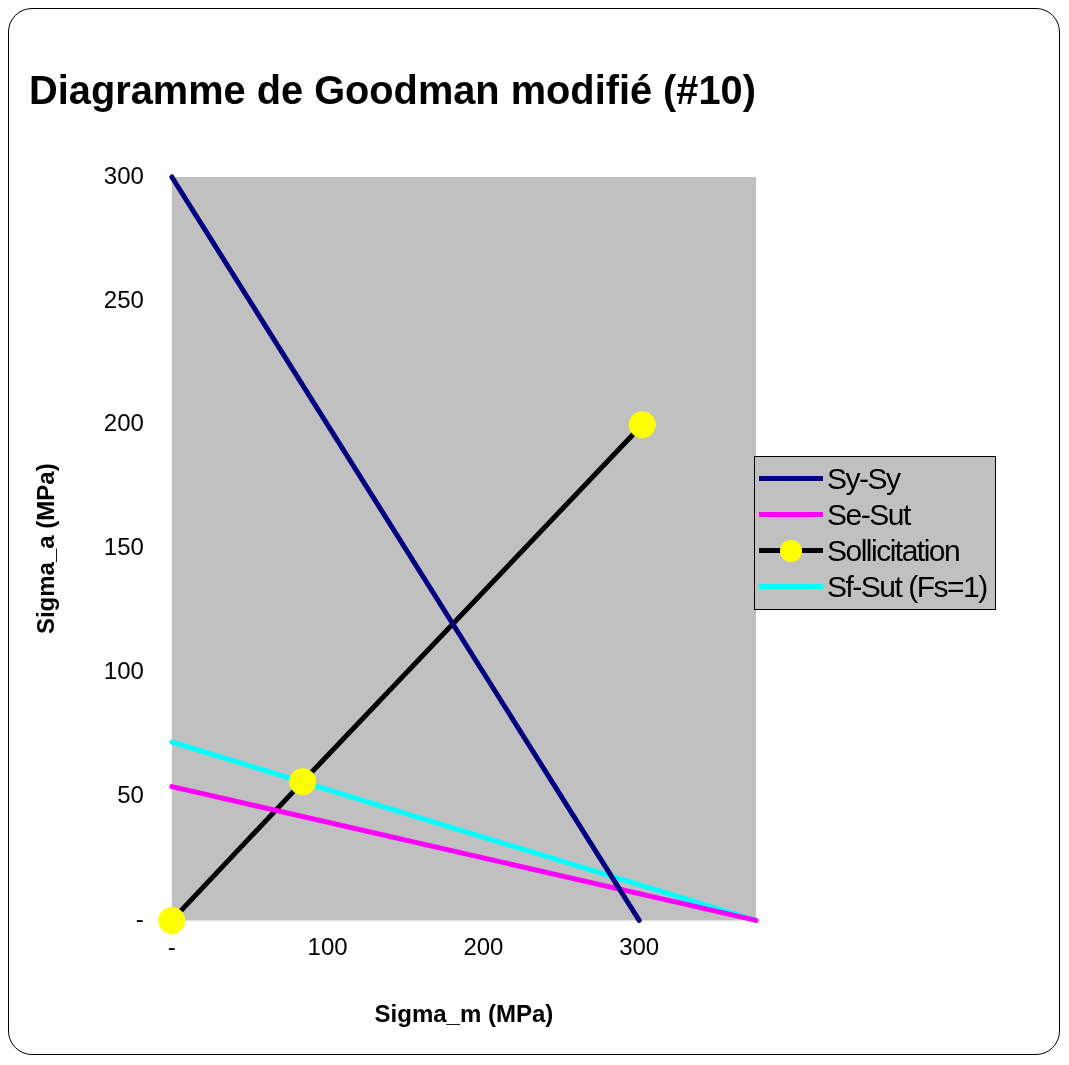 This screenshot has width=1069, height=1065. What do you see at coordinates (464, 1014) in the screenshot?
I see `x-axis-title: Sigma_m (MPa)` at bounding box center [464, 1014].